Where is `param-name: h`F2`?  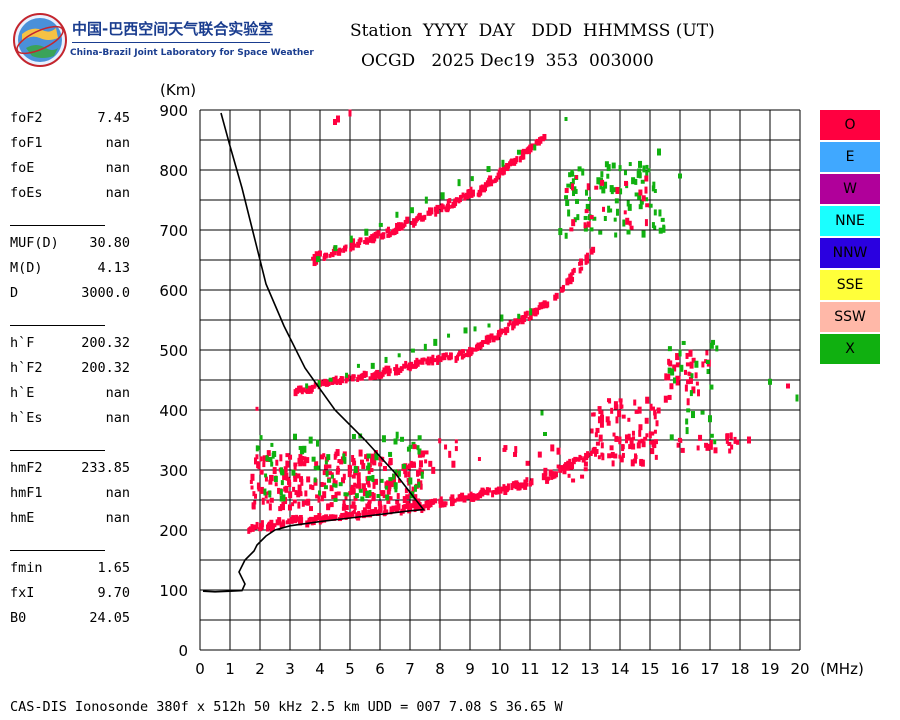 param-name: h`F2 is located at coordinates (26, 368).